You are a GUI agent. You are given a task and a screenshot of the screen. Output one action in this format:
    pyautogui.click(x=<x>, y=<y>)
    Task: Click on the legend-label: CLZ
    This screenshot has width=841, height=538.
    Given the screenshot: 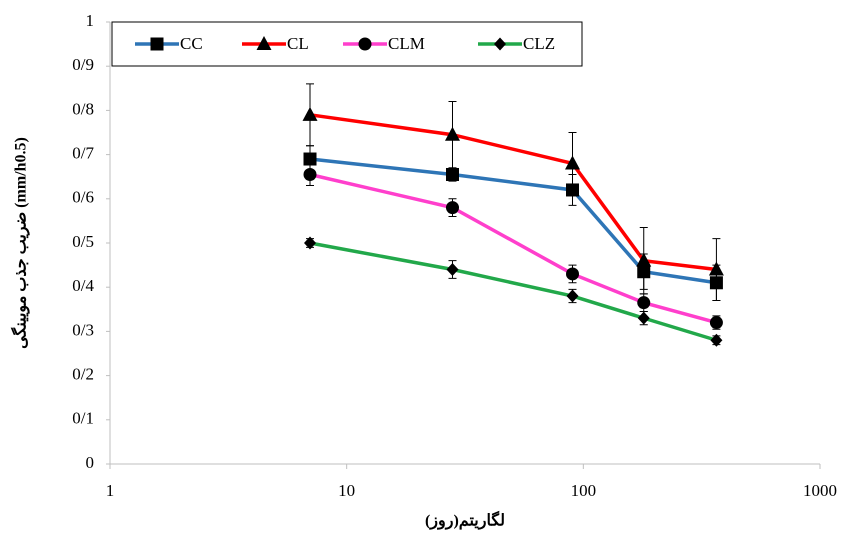 What is the action you would take?
    pyautogui.click(x=539, y=43)
    